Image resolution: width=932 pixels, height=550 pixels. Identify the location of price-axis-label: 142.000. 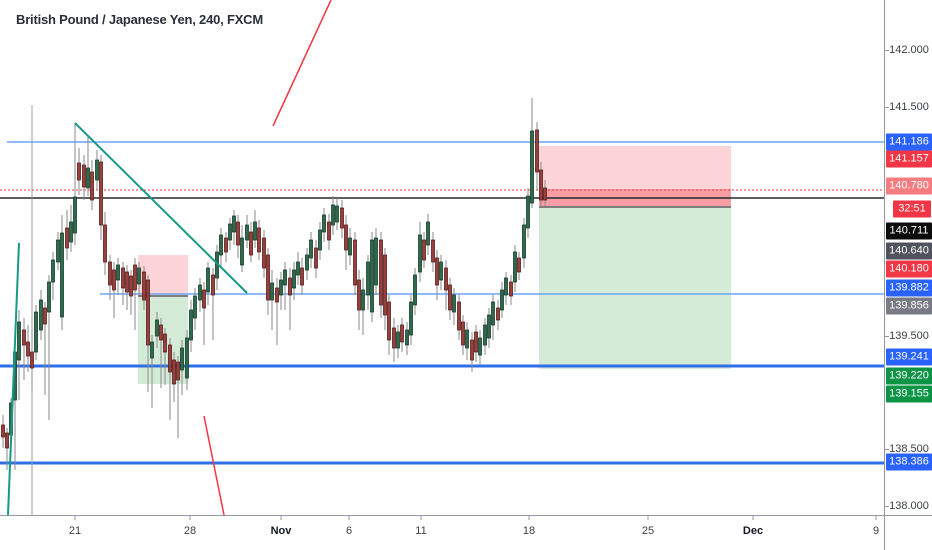
(908, 50).